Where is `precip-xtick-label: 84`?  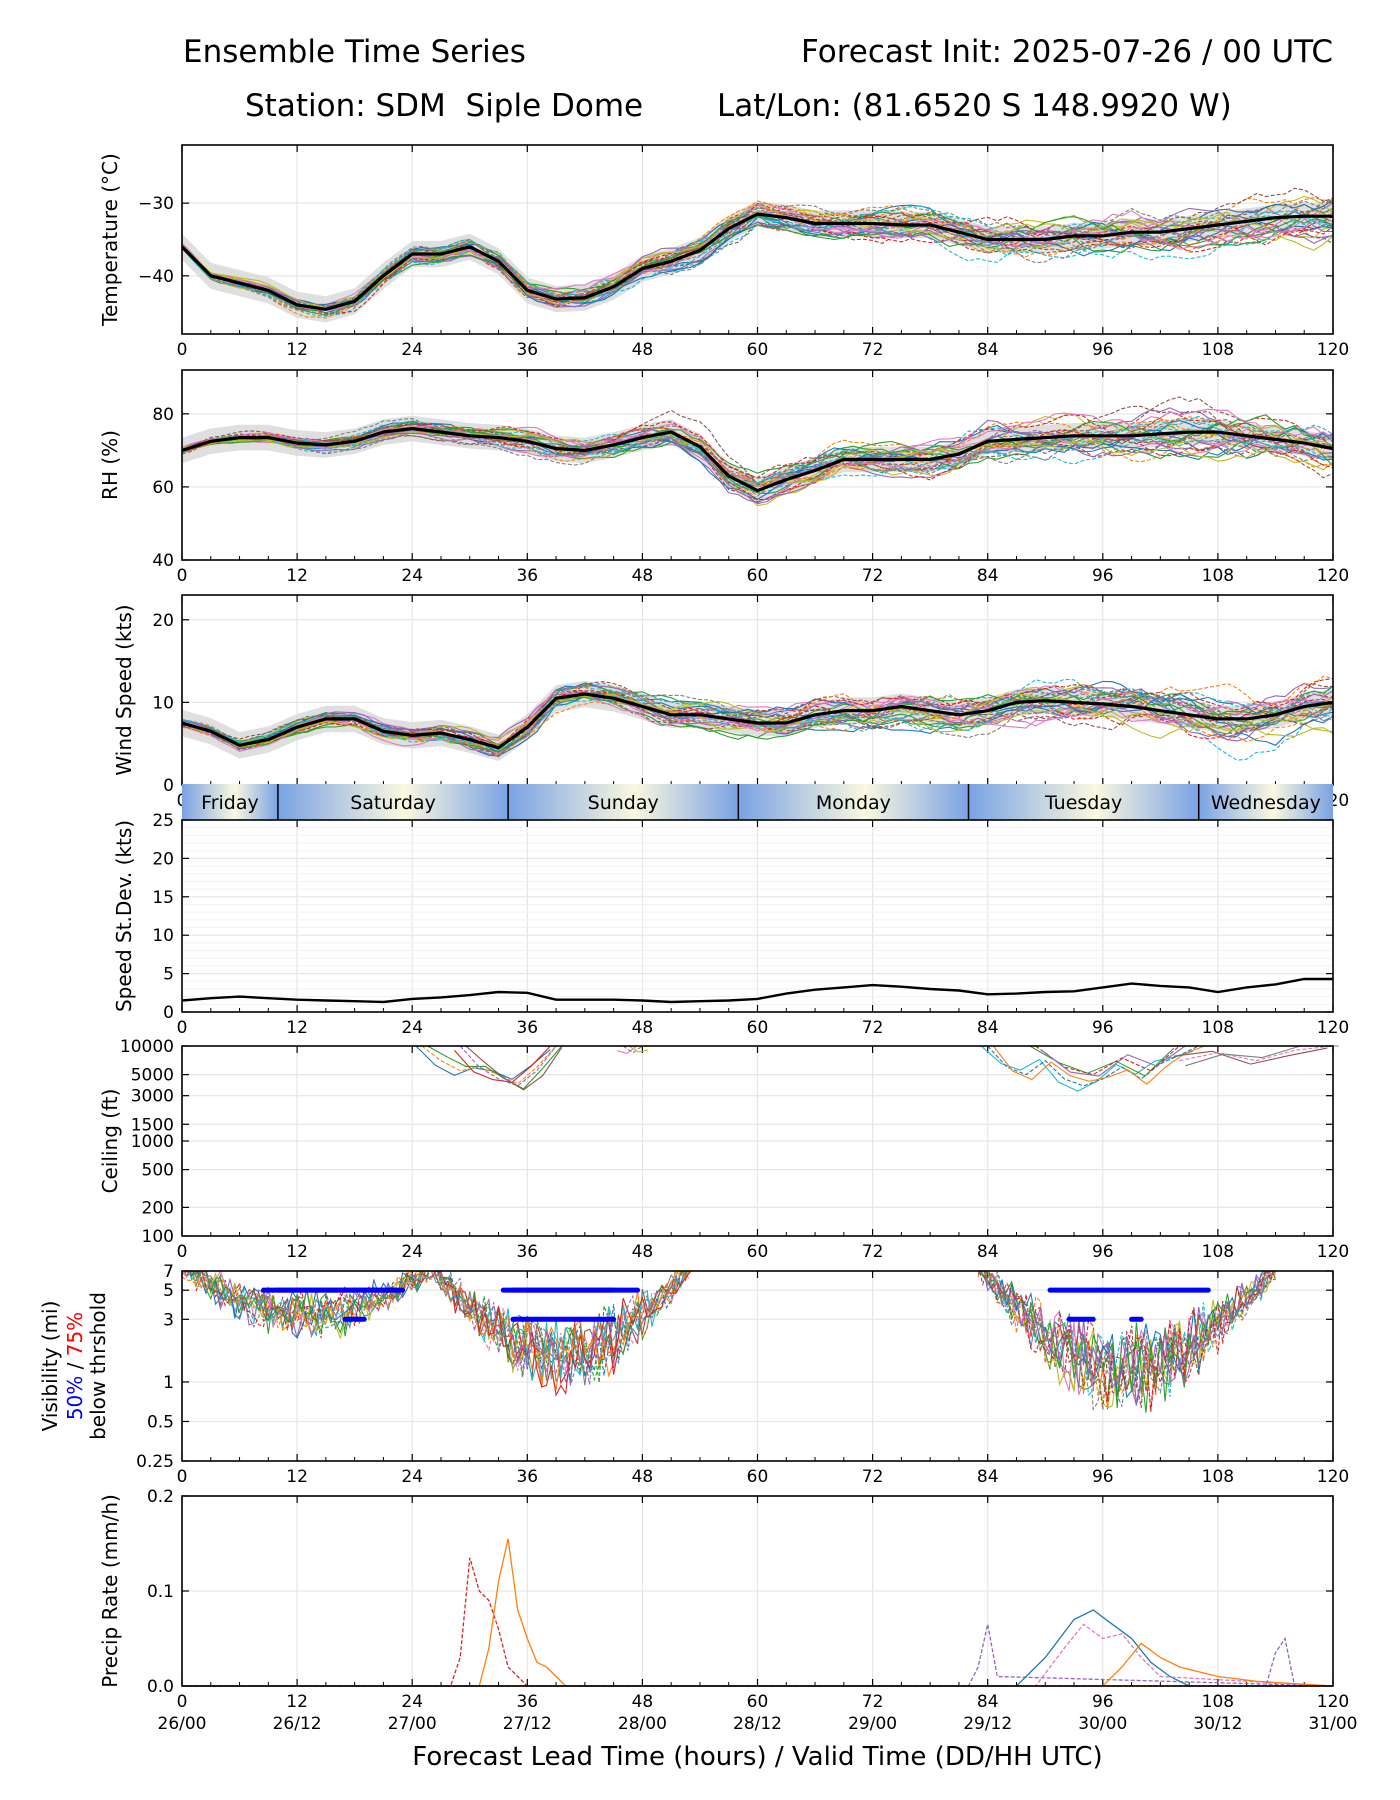 precip-xtick-label: 84 is located at coordinates (988, 1702).